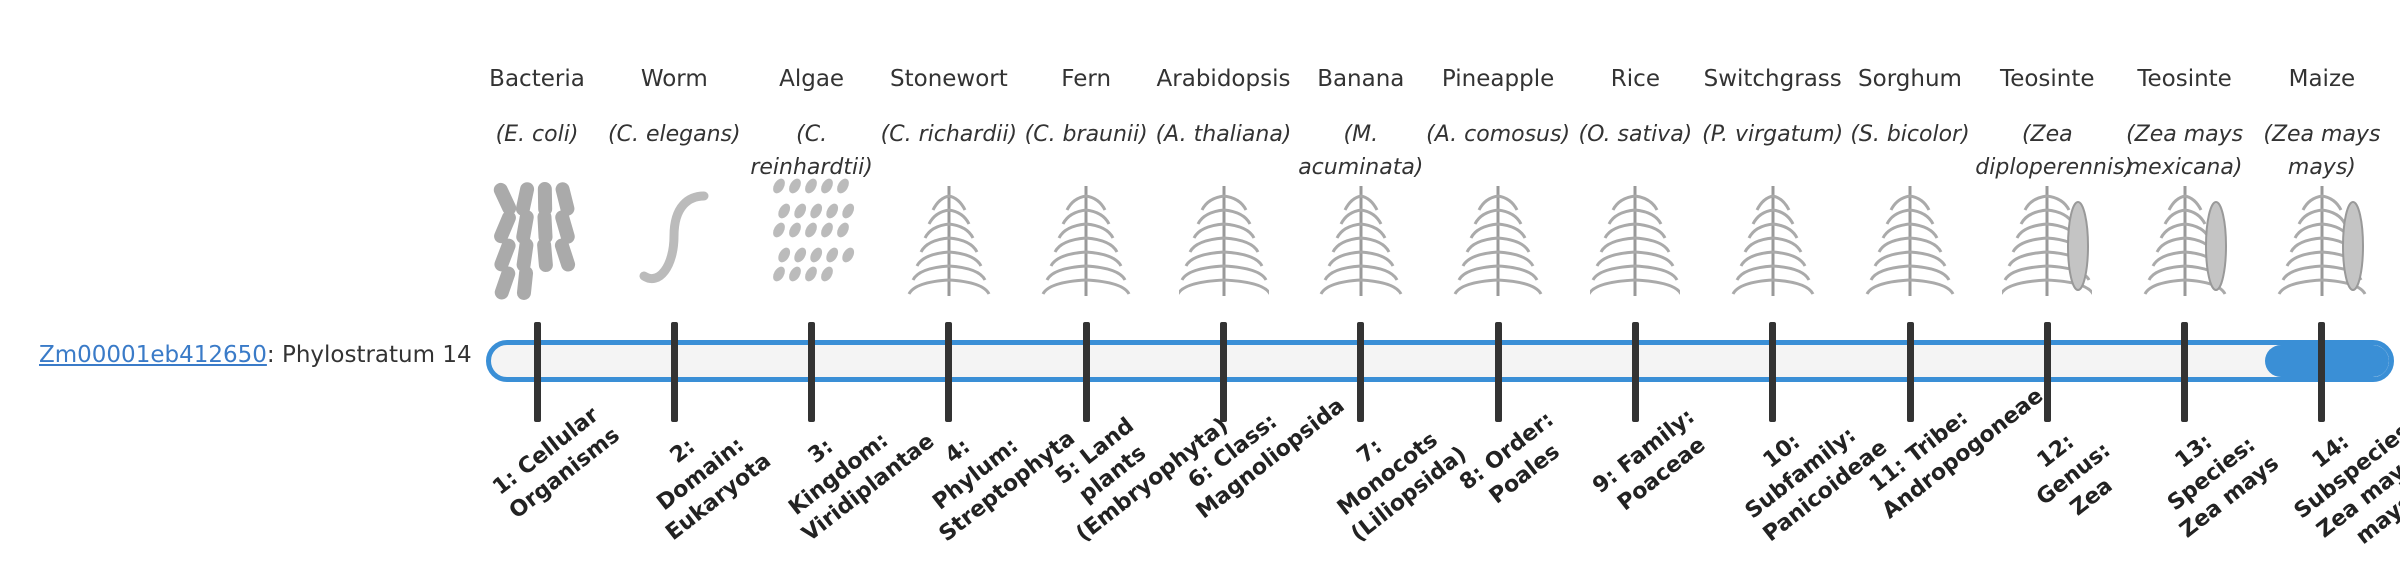 This screenshot has width=2400, height=580. What do you see at coordinates (812, 79) in the screenshot?
I see `organism-name: Algae` at bounding box center [812, 79].